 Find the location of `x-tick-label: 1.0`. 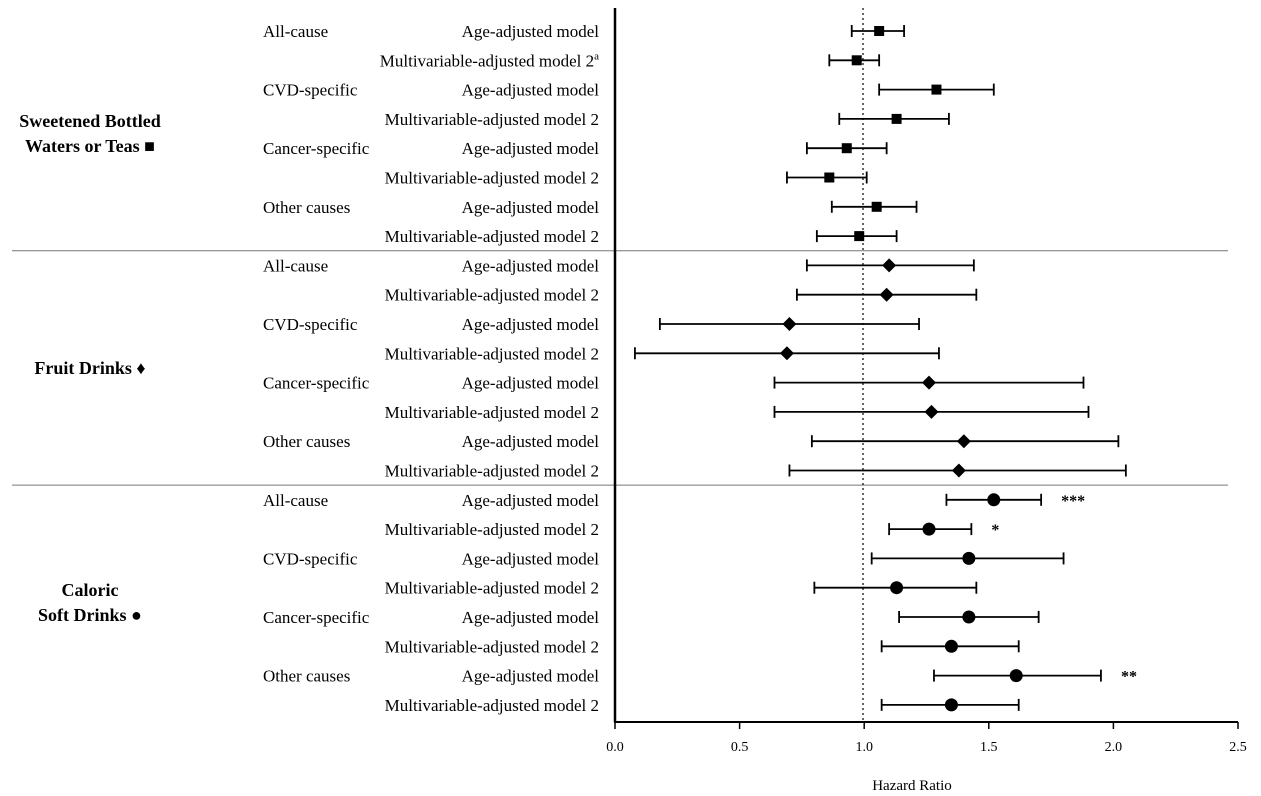

x-tick-label: 1.0 is located at coordinates (864, 747).